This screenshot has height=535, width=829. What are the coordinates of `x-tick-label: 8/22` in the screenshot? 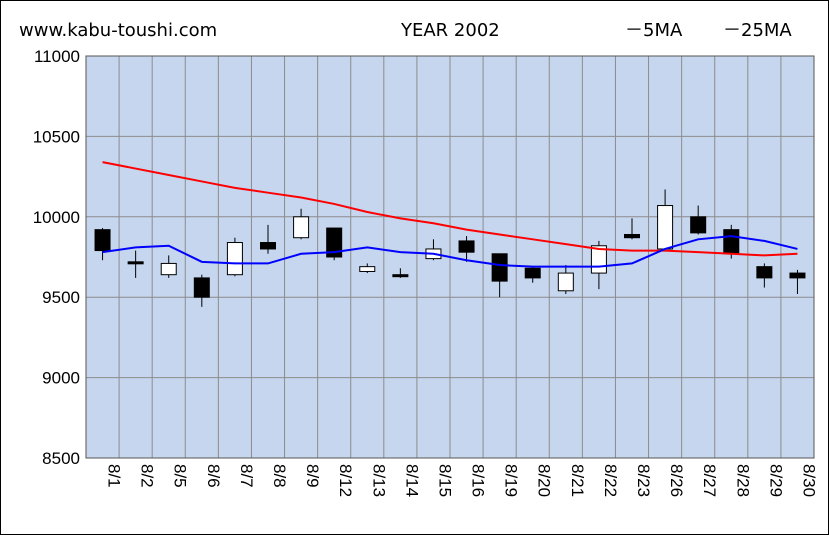 It's located at (610, 480).